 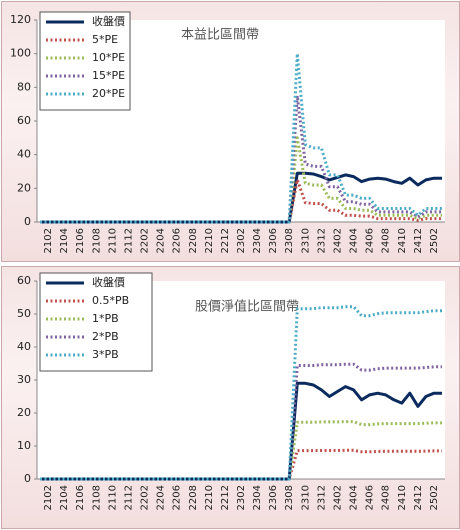 What do you see at coordinates (108, 57) in the screenshot?
I see `legend-label: 10*PE` at bounding box center [108, 57].